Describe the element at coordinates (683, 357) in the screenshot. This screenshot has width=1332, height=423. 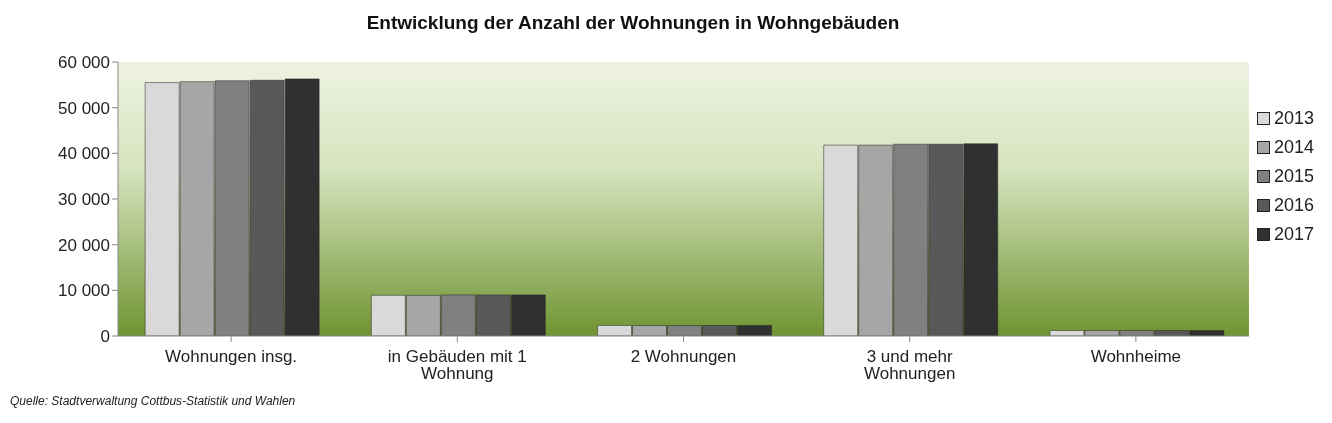
I see `x-tick-label: 2 Wohnungen` at that location.